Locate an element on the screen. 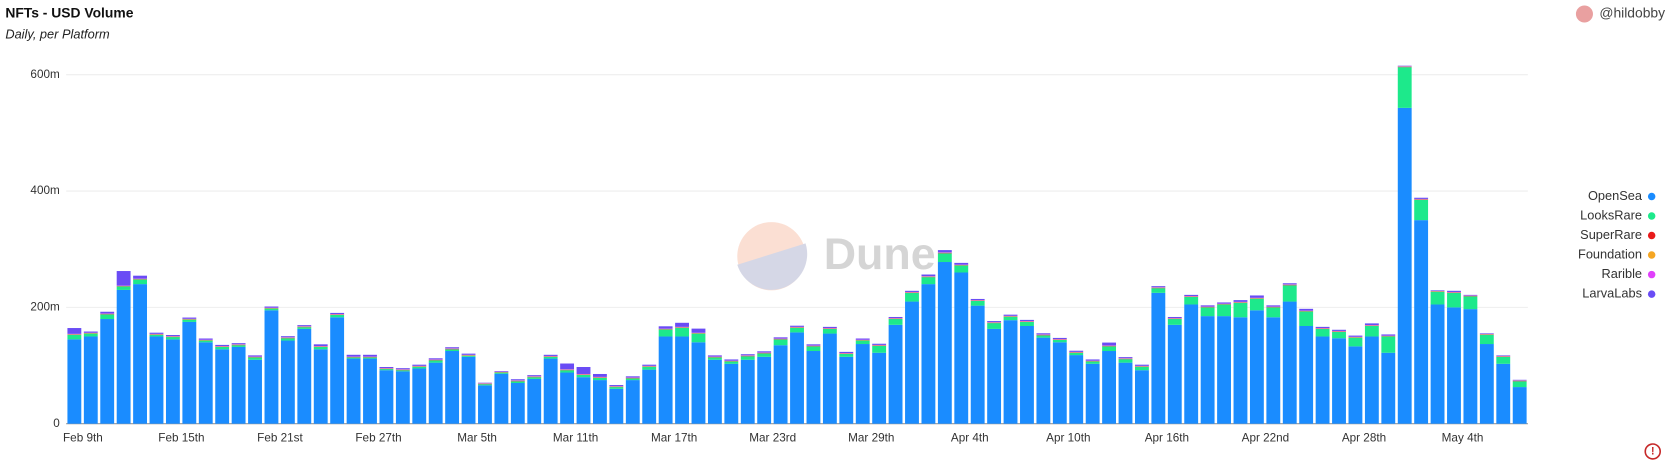 The width and height of the screenshot is (1673, 474). y-tick-label: 600m is located at coordinates (44, 74).